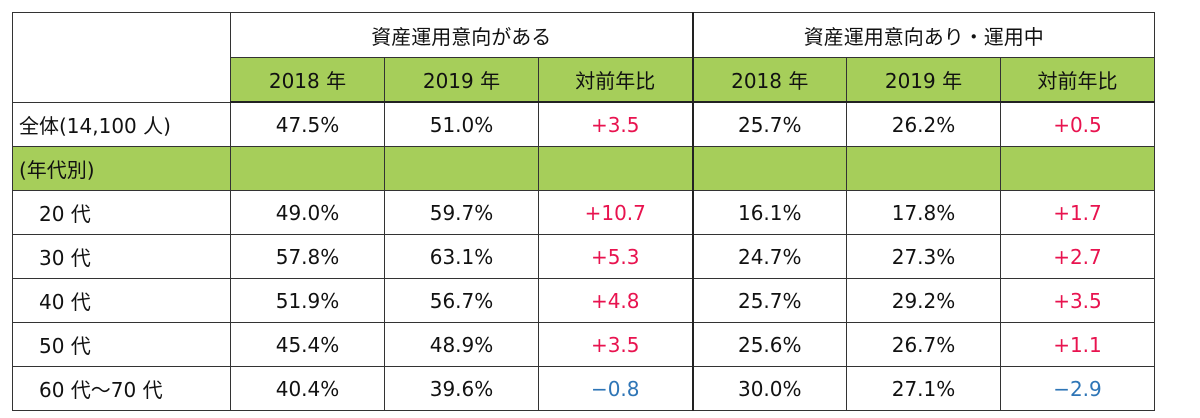  What do you see at coordinates (923, 256) in the screenshot?
I see `value-cell: 27.3%` at bounding box center [923, 256].